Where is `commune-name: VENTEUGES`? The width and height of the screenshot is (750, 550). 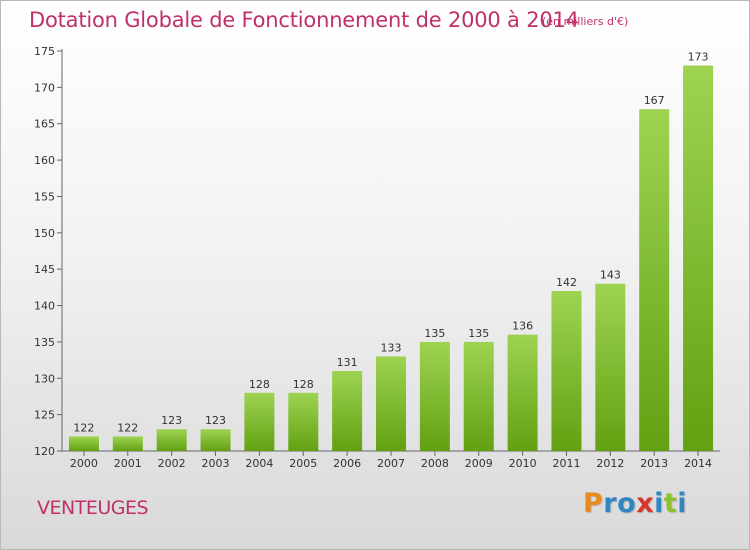
commune-name: VENTEUGES is located at coordinates (93, 508).